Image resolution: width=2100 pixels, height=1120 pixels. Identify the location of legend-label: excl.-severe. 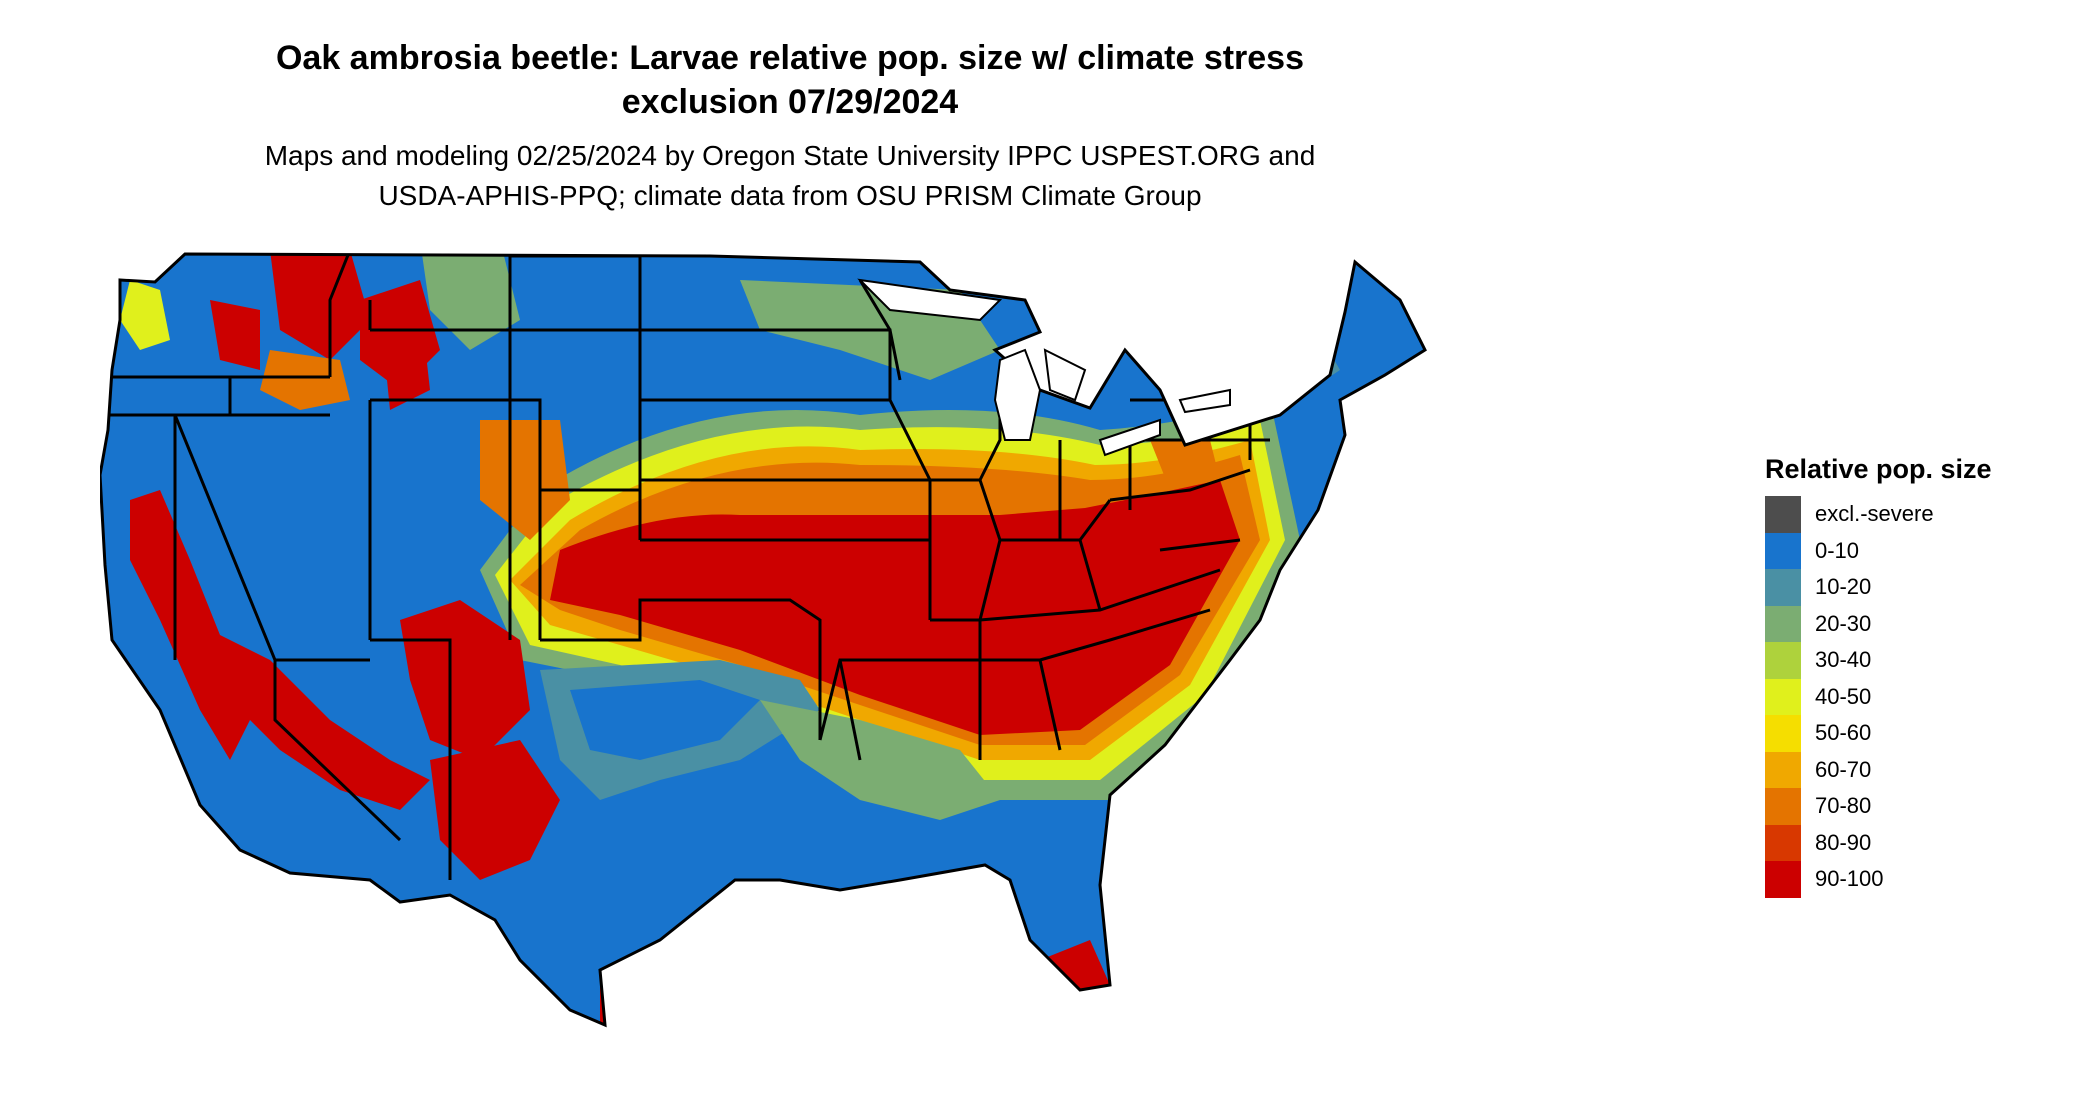
(1874, 514).